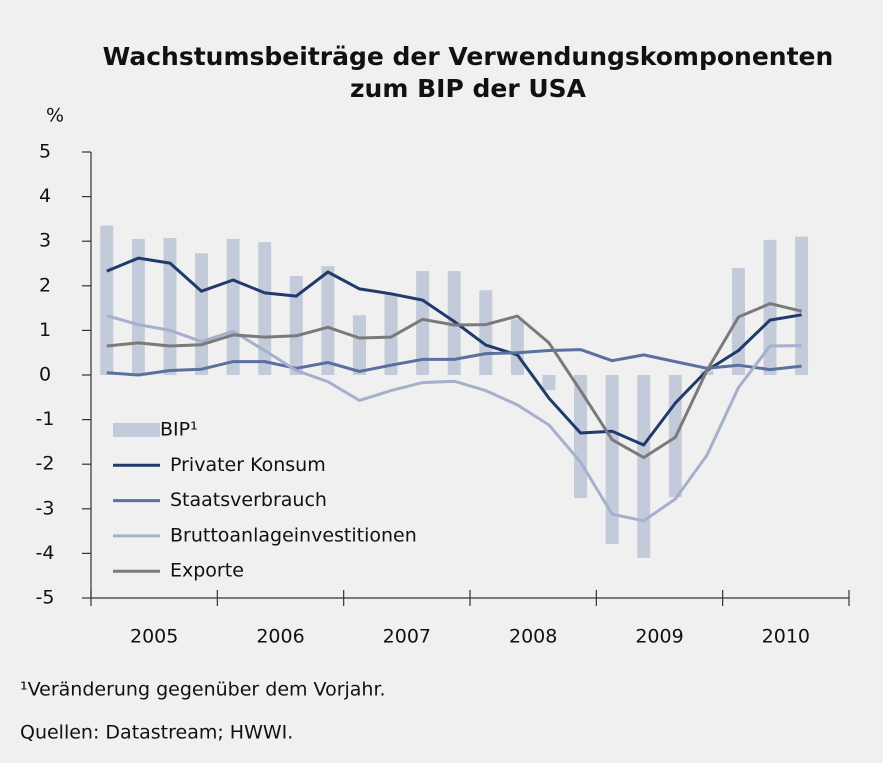 The image size is (883, 763). What do you see at coordinates (45, 285) in the screenshot?
I see `y-tick-label: 2` at bounding box center [45, 285].